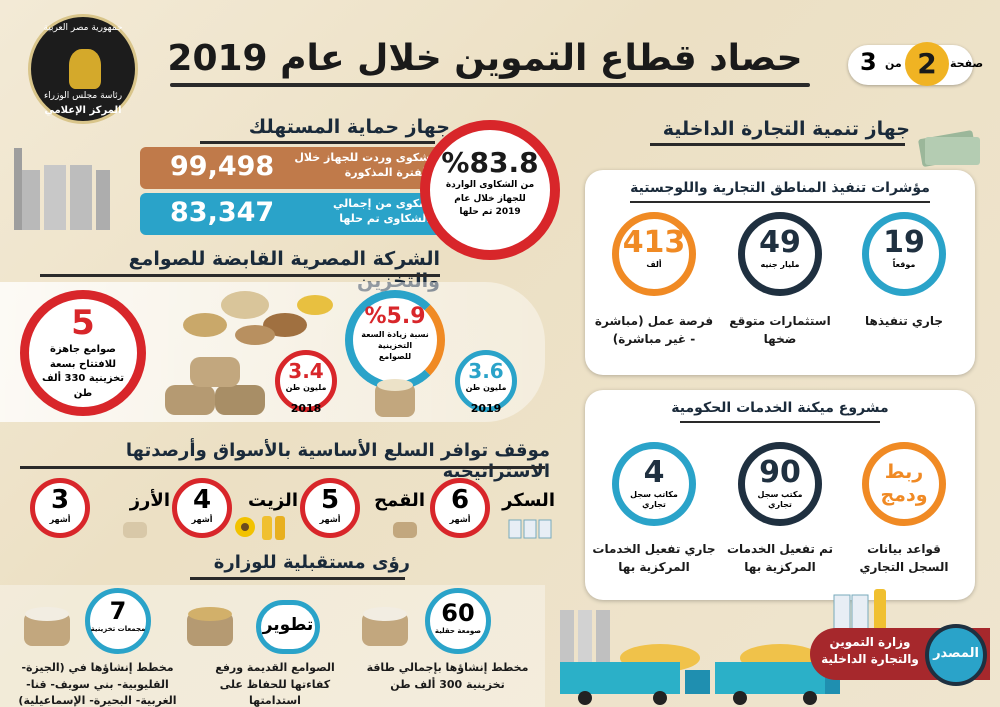 The image size is (1000, 707). I want to click on zone-sites-num: 19, so click(904, 242).